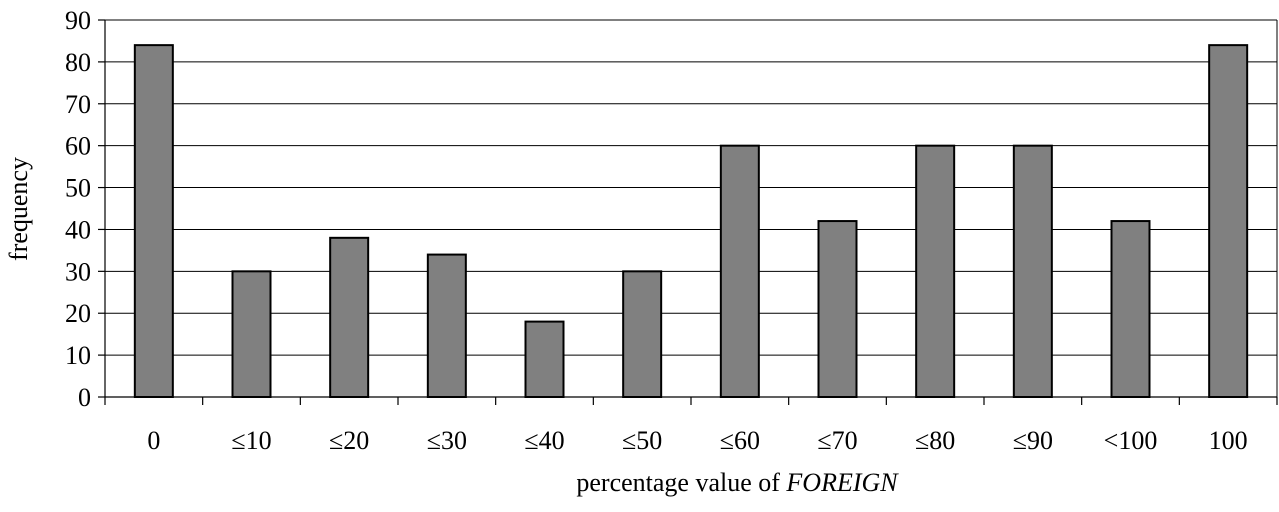 The width and height of the screenshot is (1279, 512). I want to click on y-tick-label: 40, so click(78, 229).